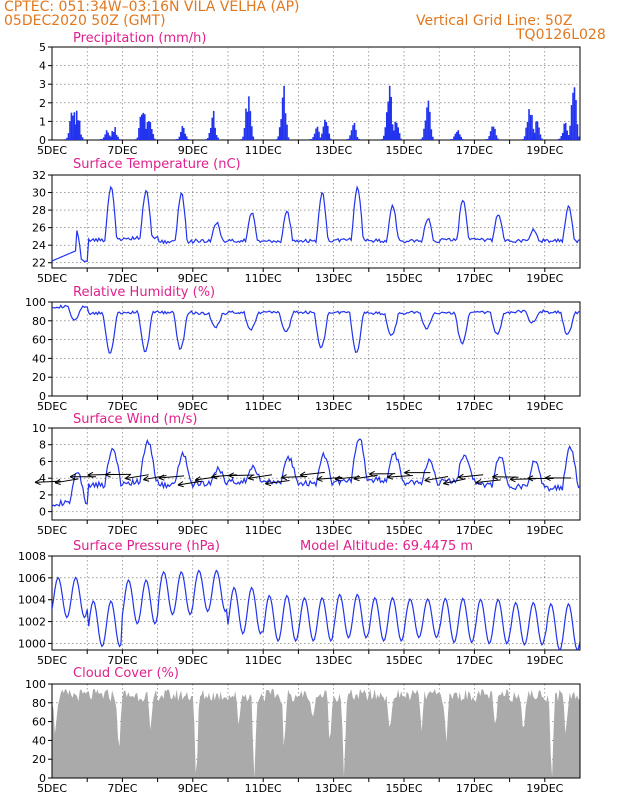  I want to click on wind-frame, so click(316, 474).